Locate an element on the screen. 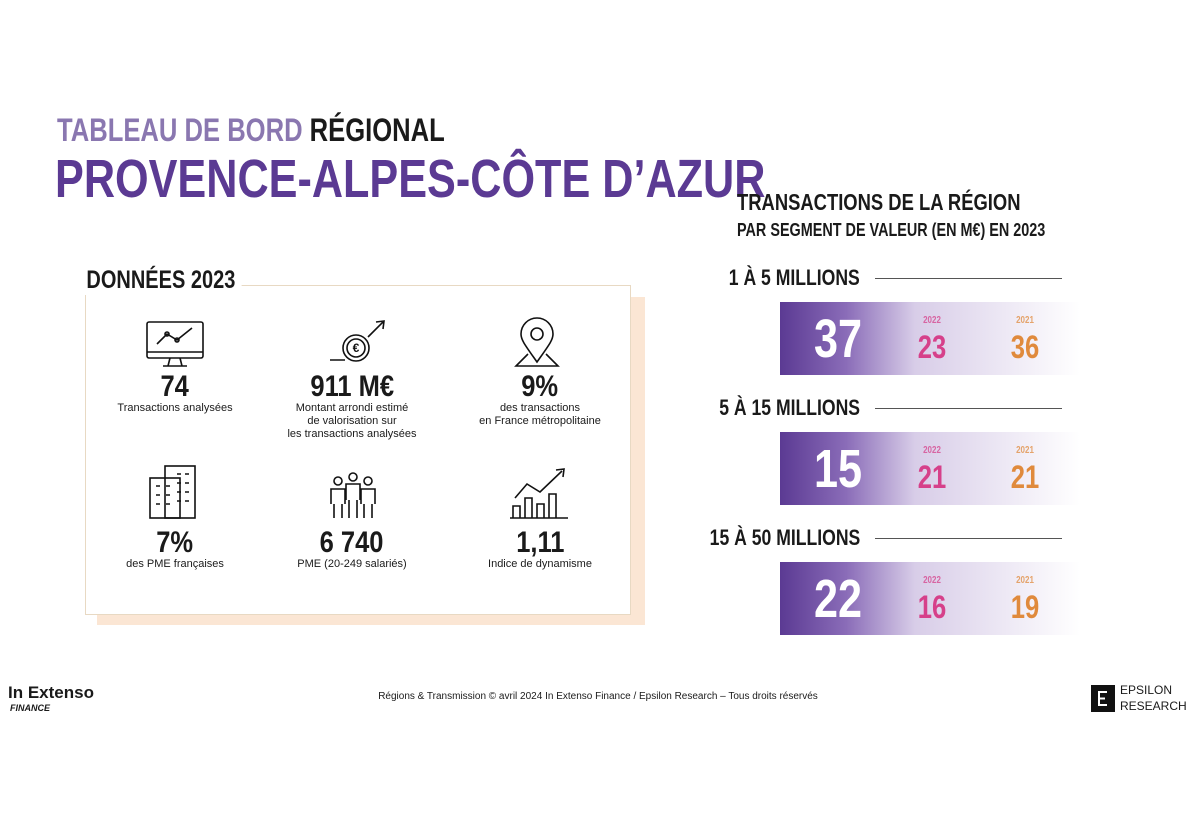  history-value: 23 is located at coordinates (932, 347).